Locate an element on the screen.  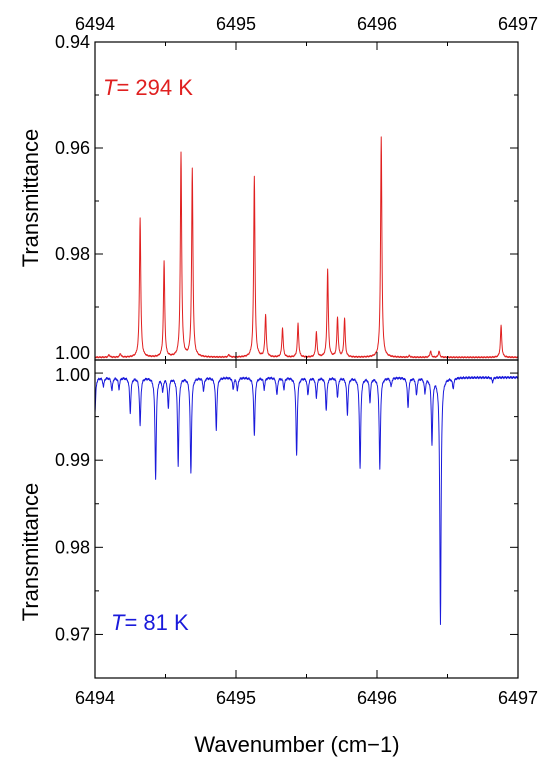
top-temperature-symbol: T is located at coordinates (110, 87).